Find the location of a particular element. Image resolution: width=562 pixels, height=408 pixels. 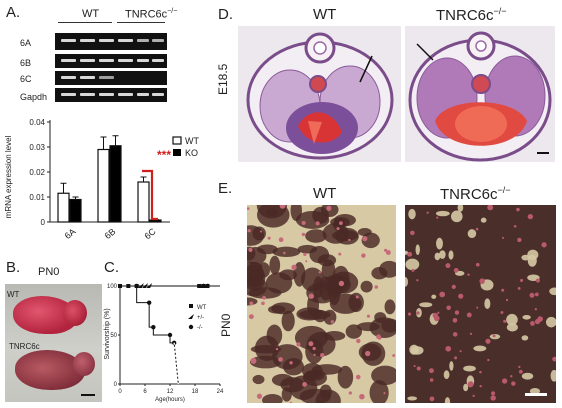

legend-het-marker is located at coordinates (191, 316).